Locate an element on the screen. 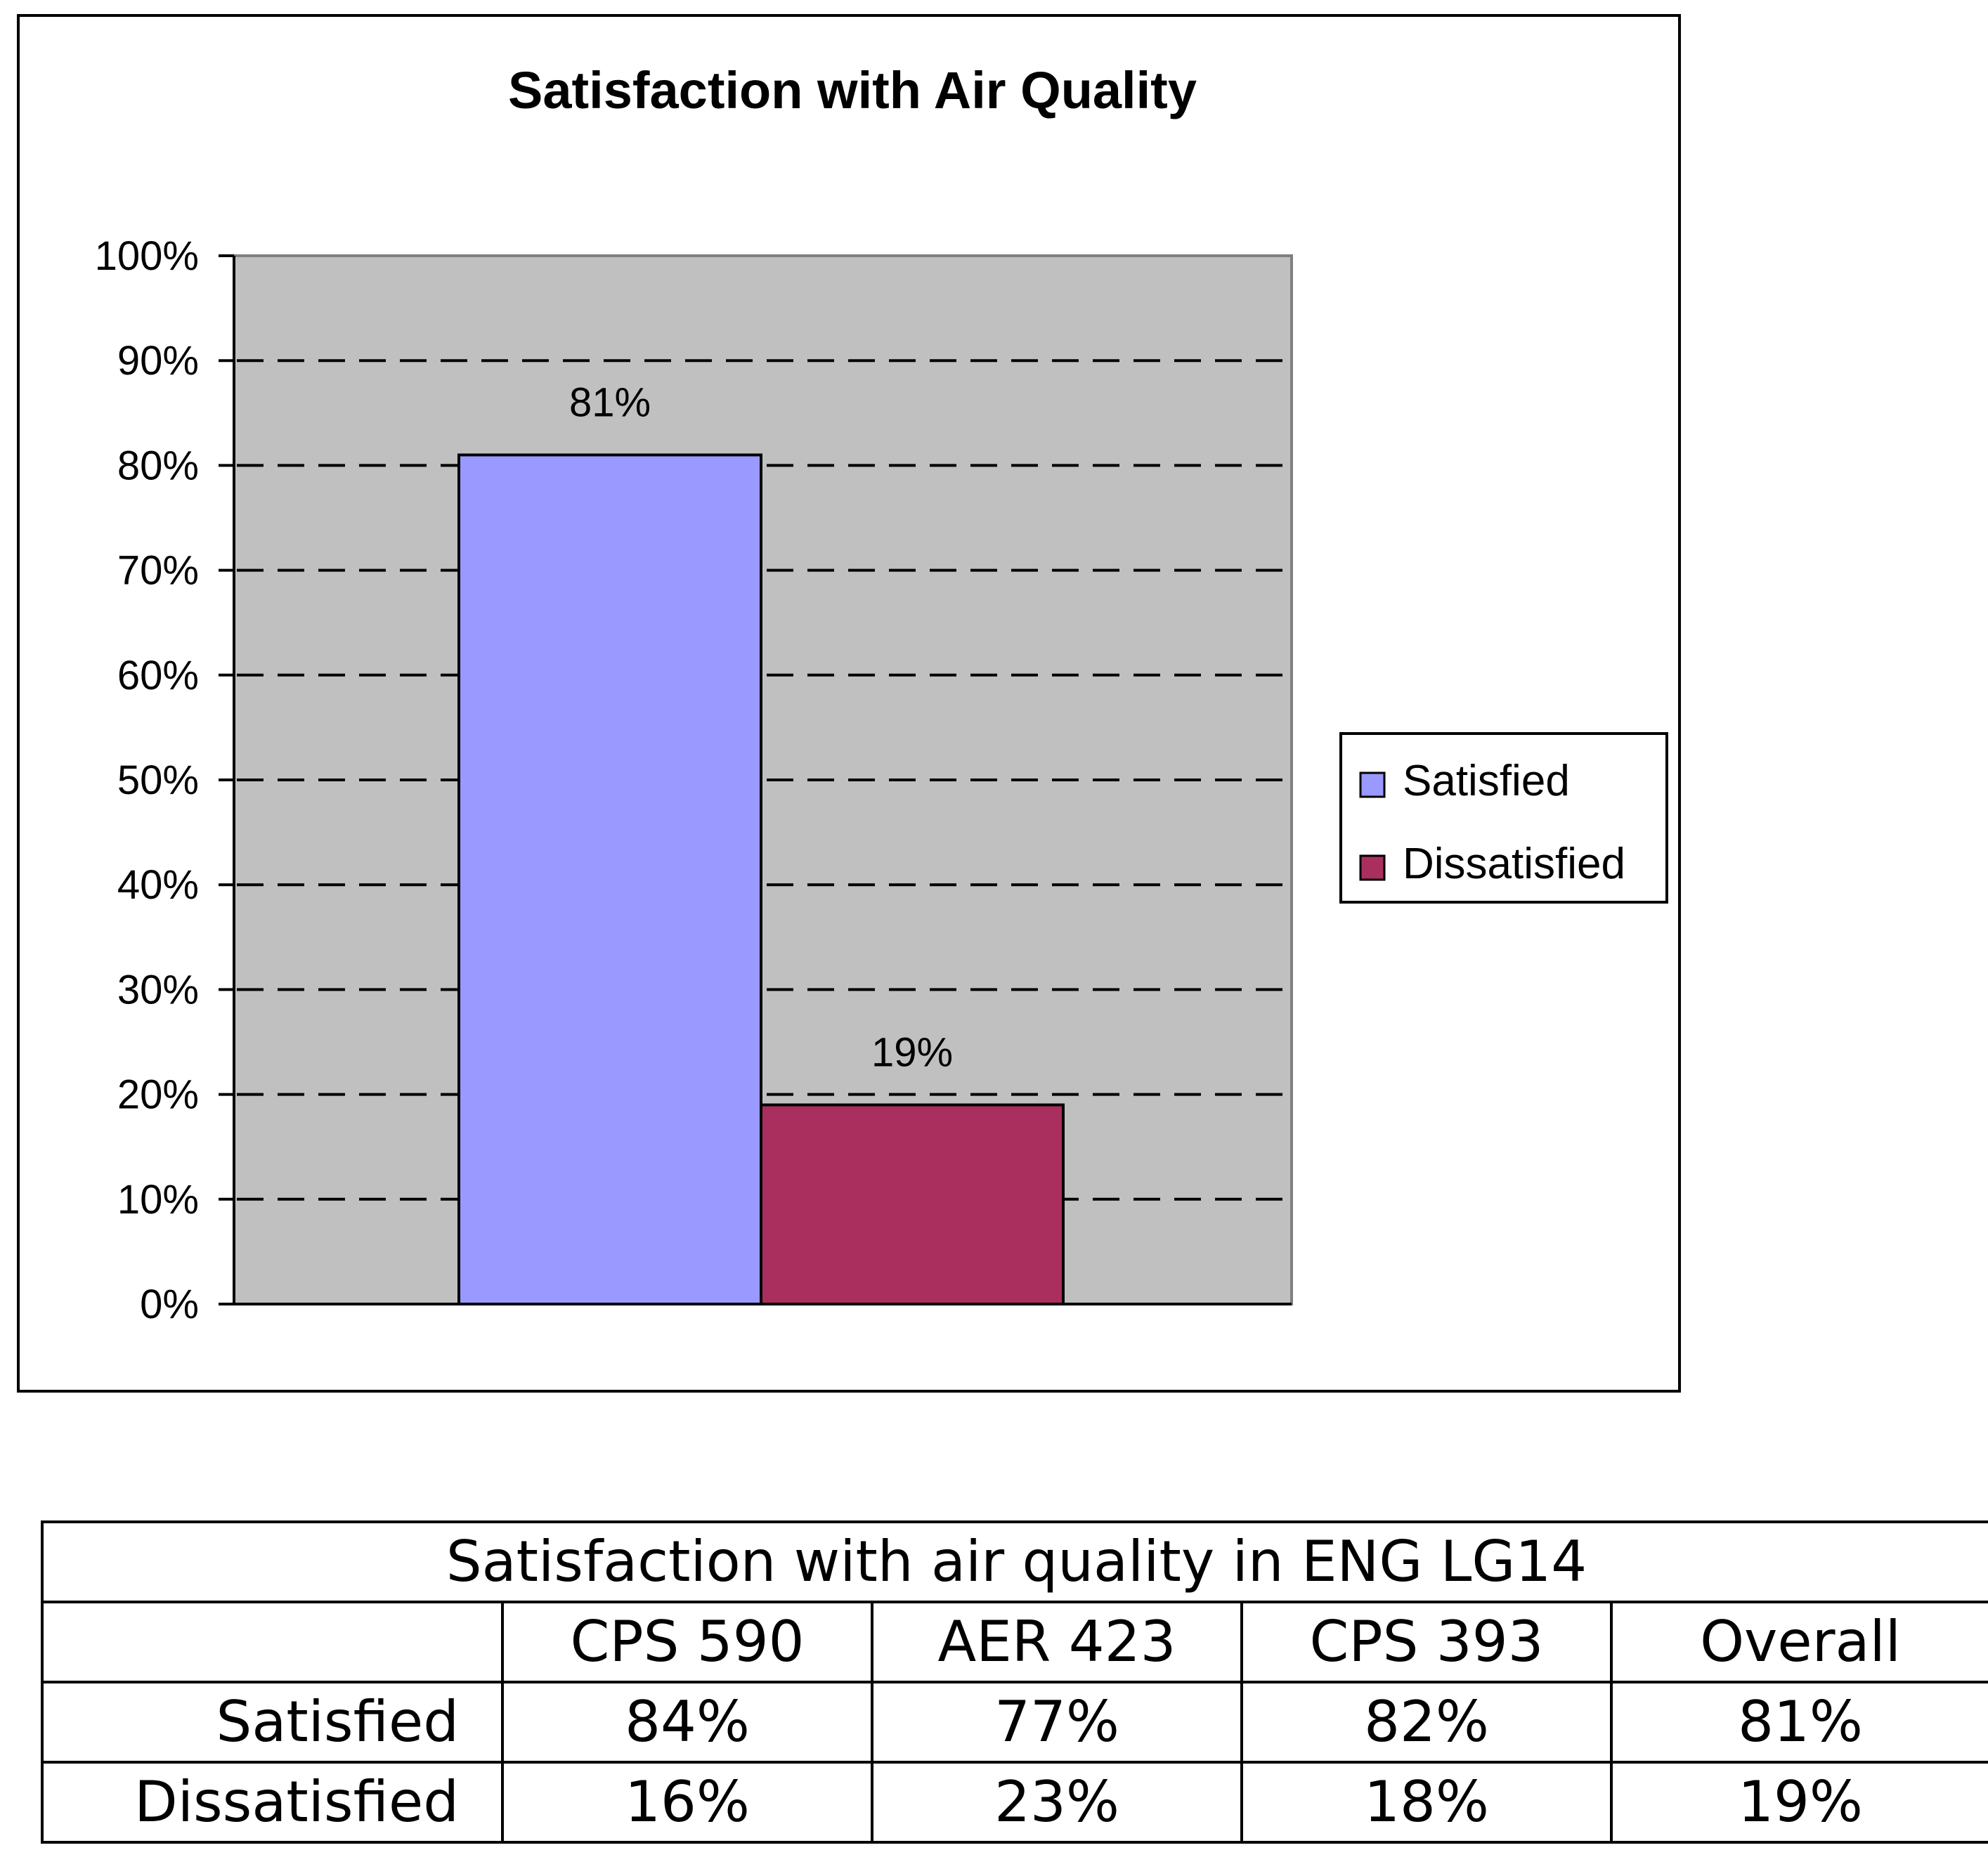 The image size is (1988, 1850). table-header-cell: Overall is located at coordinates (1798, 1642).